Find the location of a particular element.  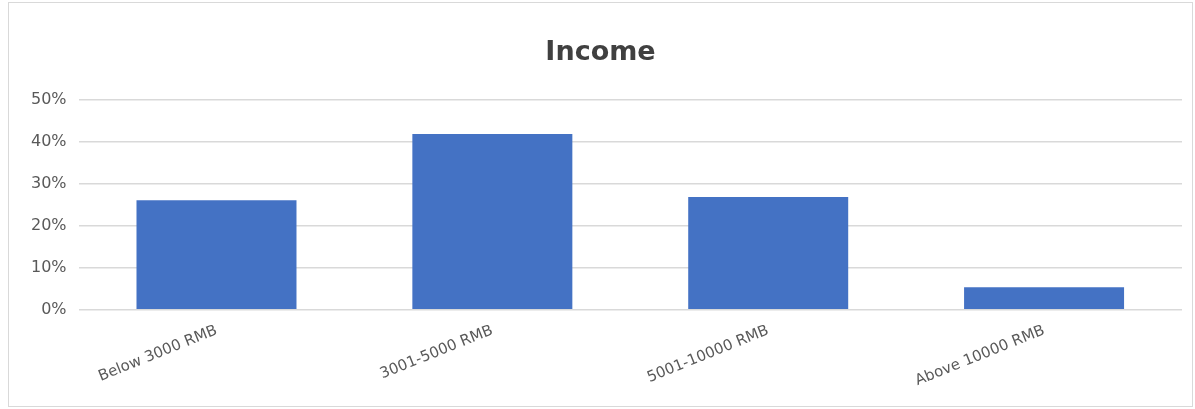

x-tick-label: Below 3000 RMB is located at coordinates (157, 352).